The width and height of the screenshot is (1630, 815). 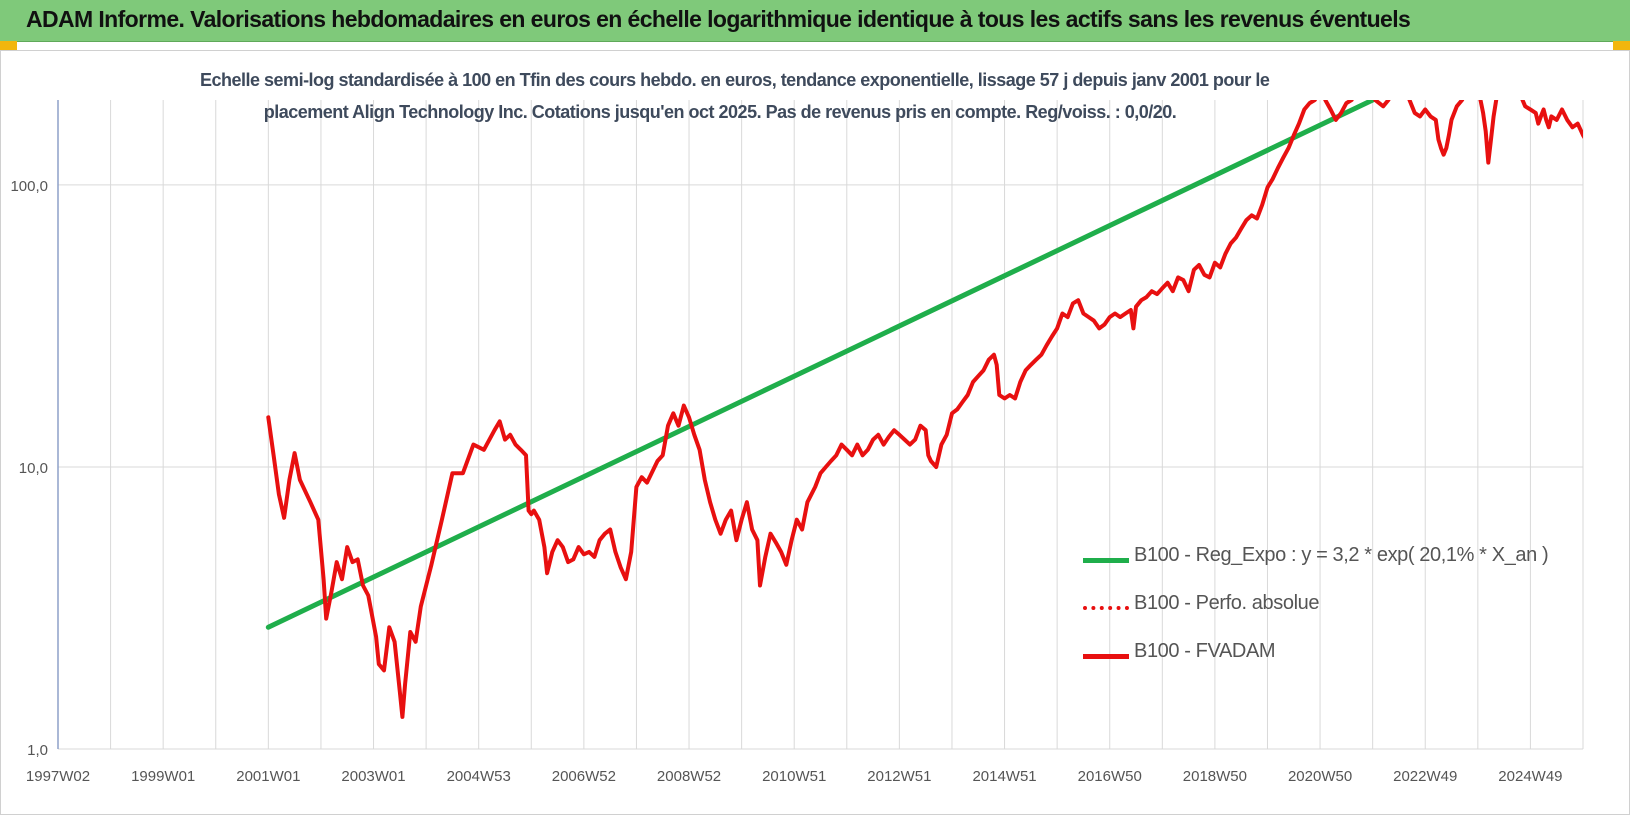 I want to click on x-tick-label: 2004W53, so click(x=479, y=776).